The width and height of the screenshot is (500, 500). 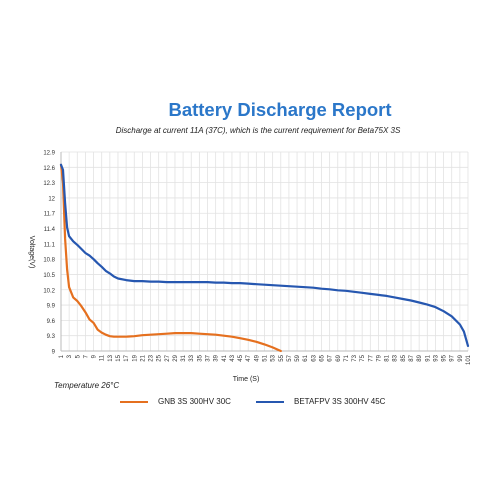 What do you see at coordinates (51, 307) in the screenshot?
I see `y-tick-label: 9.9` at bounding box center [51, 307].